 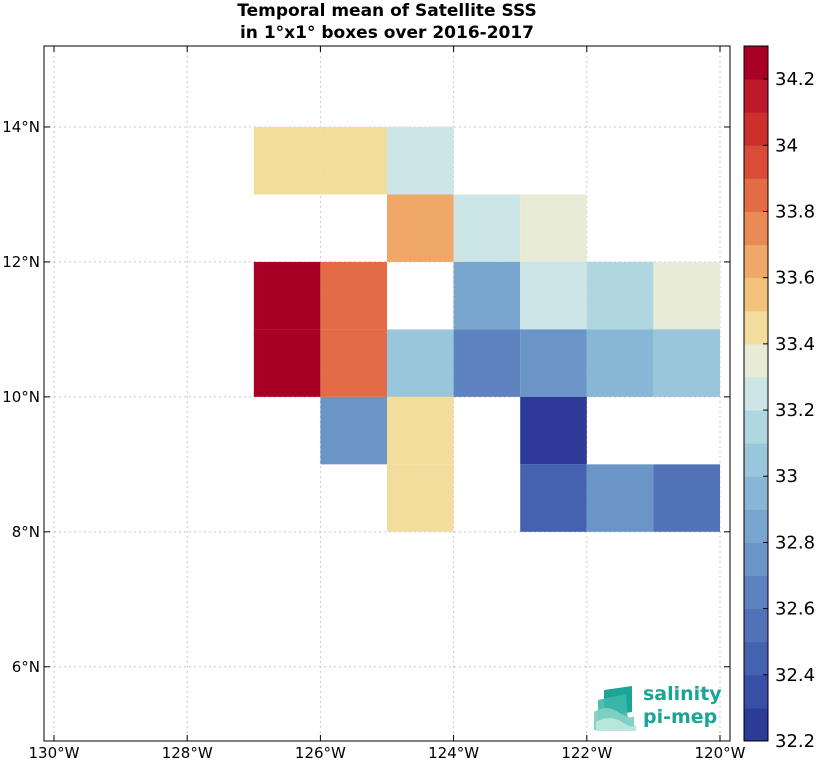 What do you see at coordinates (615, 708) in the screenshot?
I see `logo-waves-icon` at bounding box center [615, 708].